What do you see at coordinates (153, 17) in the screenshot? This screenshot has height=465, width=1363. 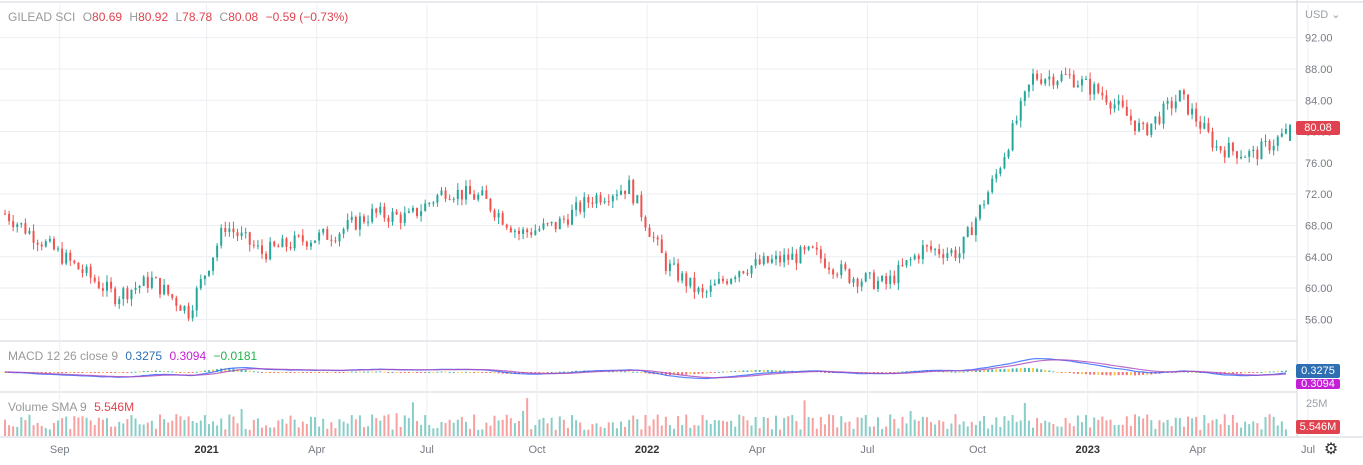 I see `high-value: 80.92` at bounding box center [153, 17].